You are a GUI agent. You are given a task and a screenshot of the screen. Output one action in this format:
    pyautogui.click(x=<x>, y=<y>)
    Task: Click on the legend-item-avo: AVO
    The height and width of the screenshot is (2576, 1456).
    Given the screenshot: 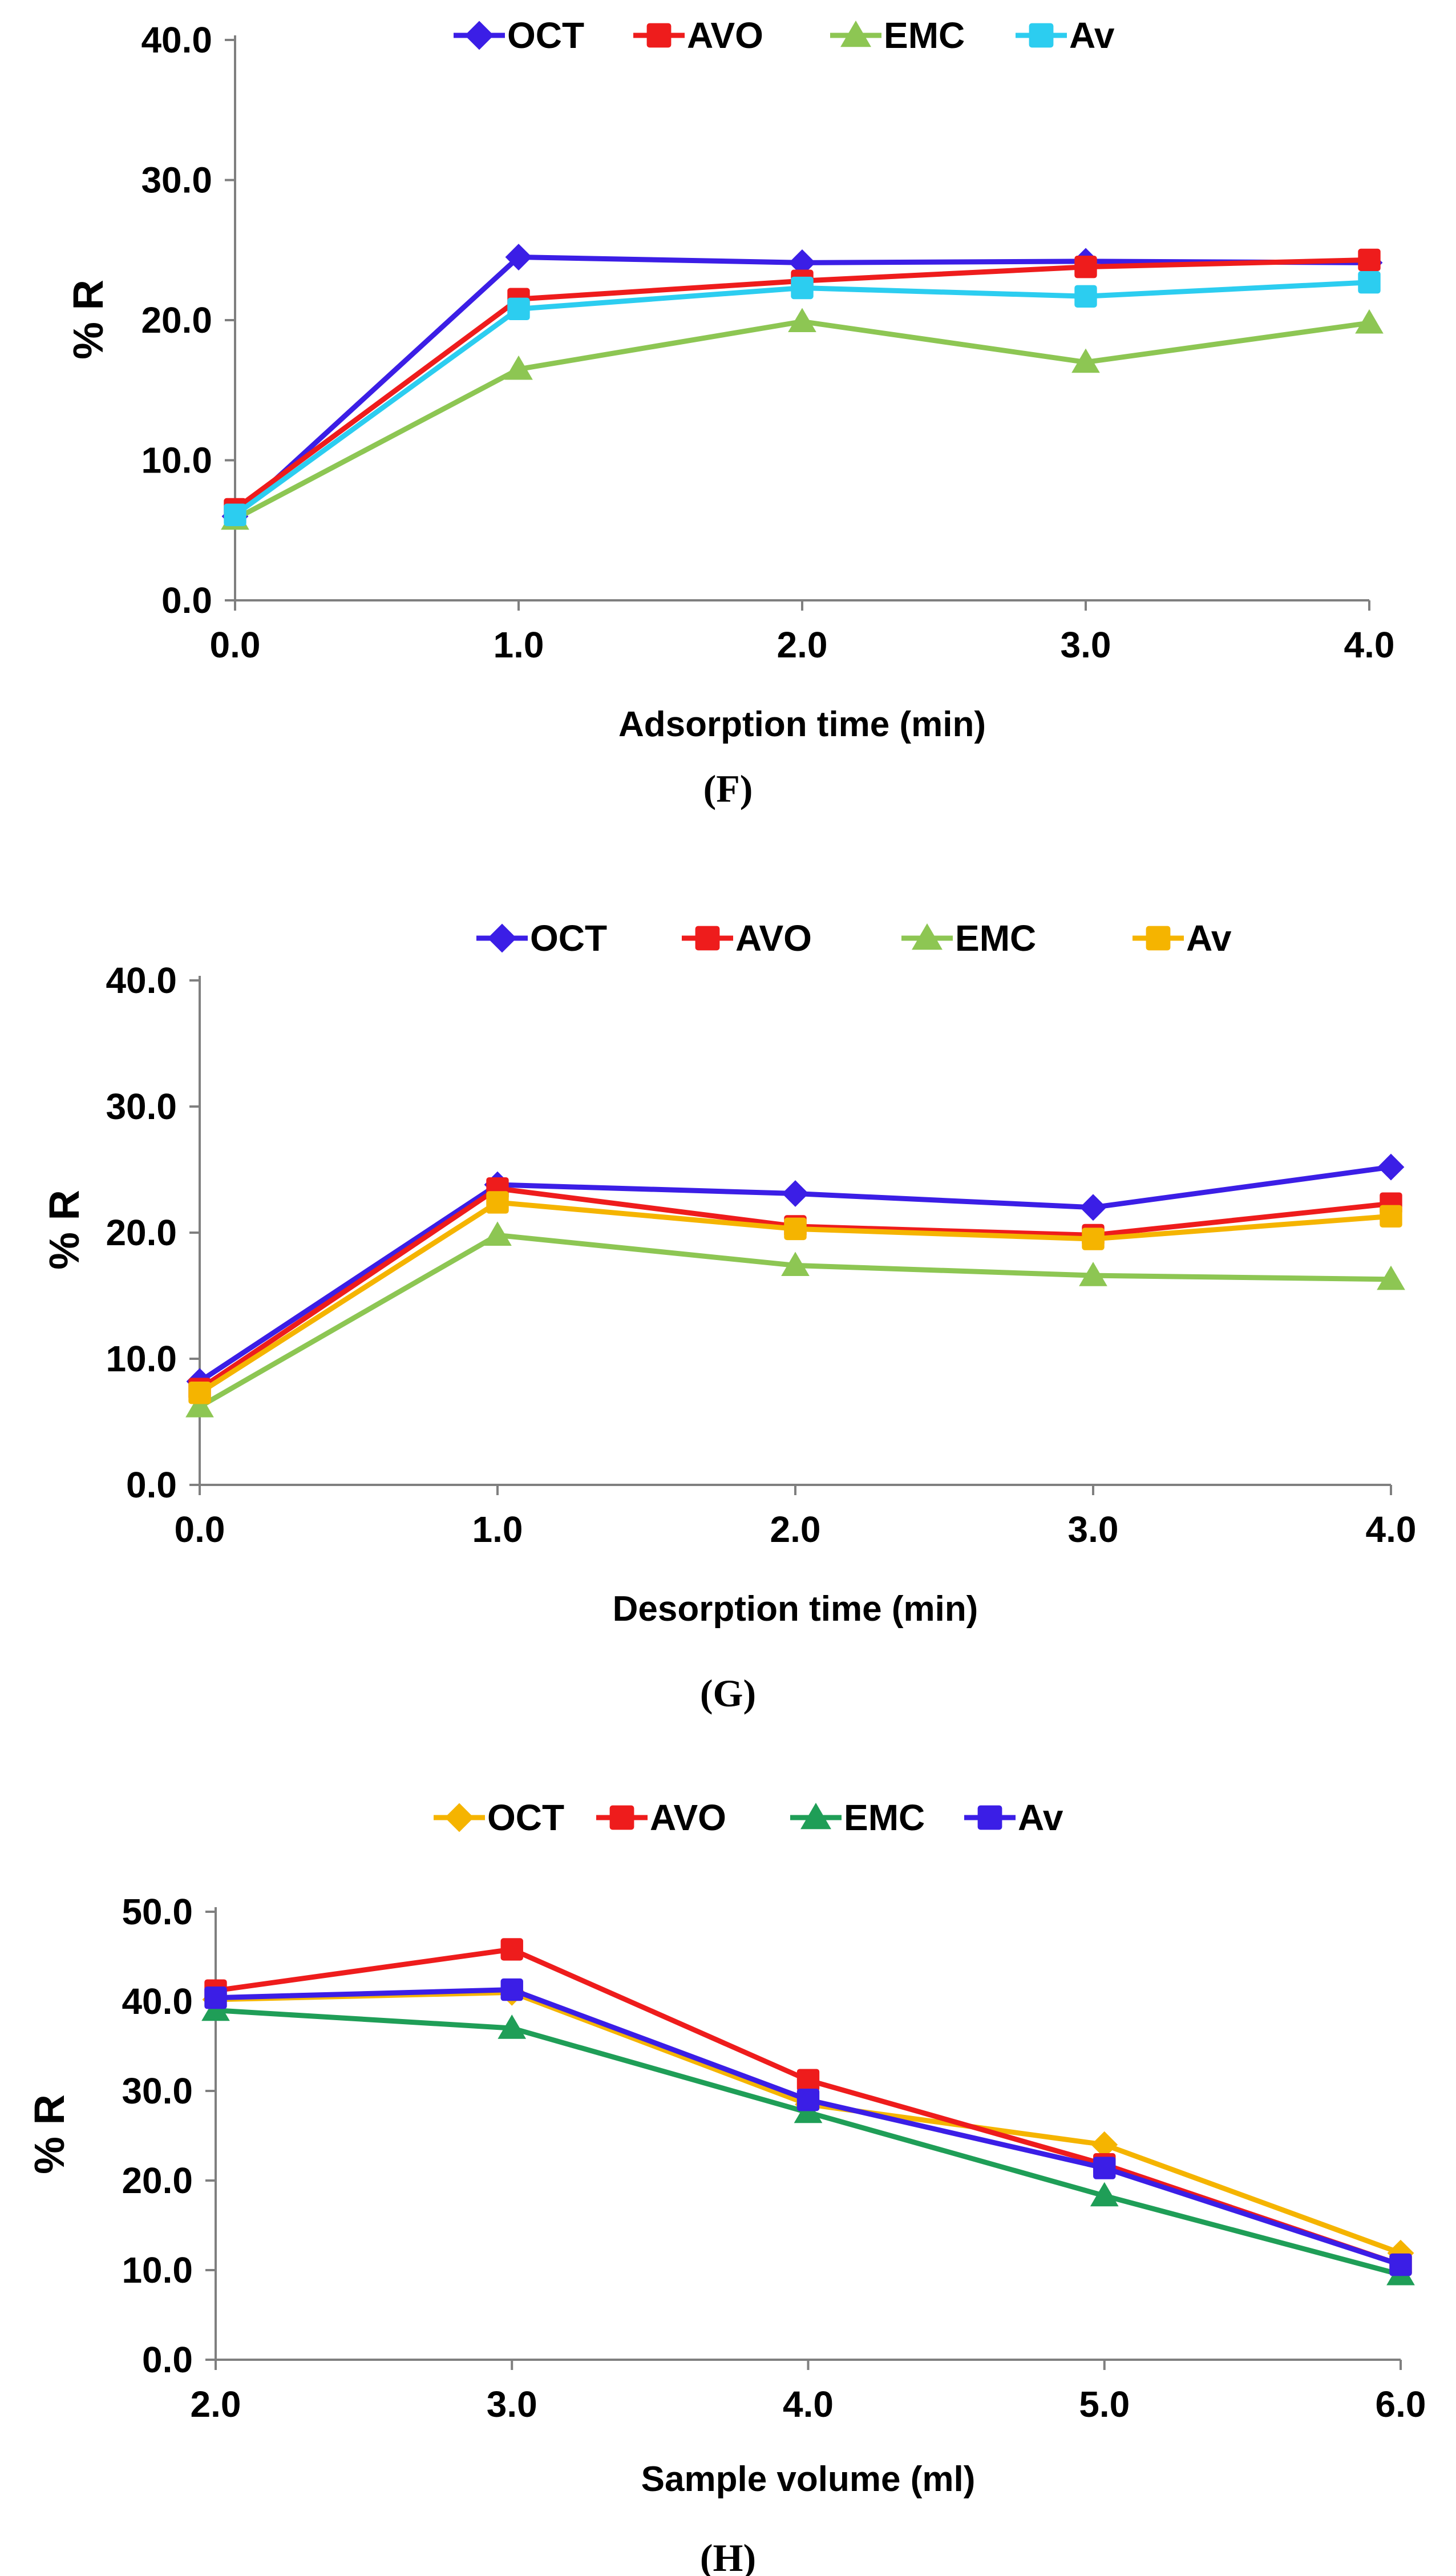 What is the action you would take?
    pyautogui.click(x=747, y=938)
    